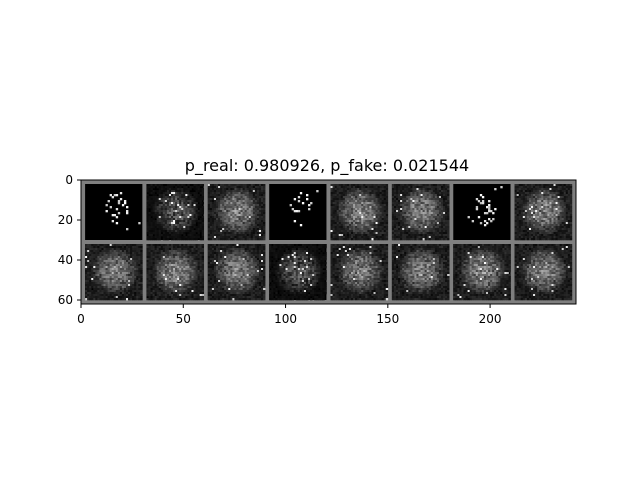 This screenshot has width=640, height=480. Describe the element at coordinates (285, 319) in the screenshot. I see `x-tick-label: 100` at that location.